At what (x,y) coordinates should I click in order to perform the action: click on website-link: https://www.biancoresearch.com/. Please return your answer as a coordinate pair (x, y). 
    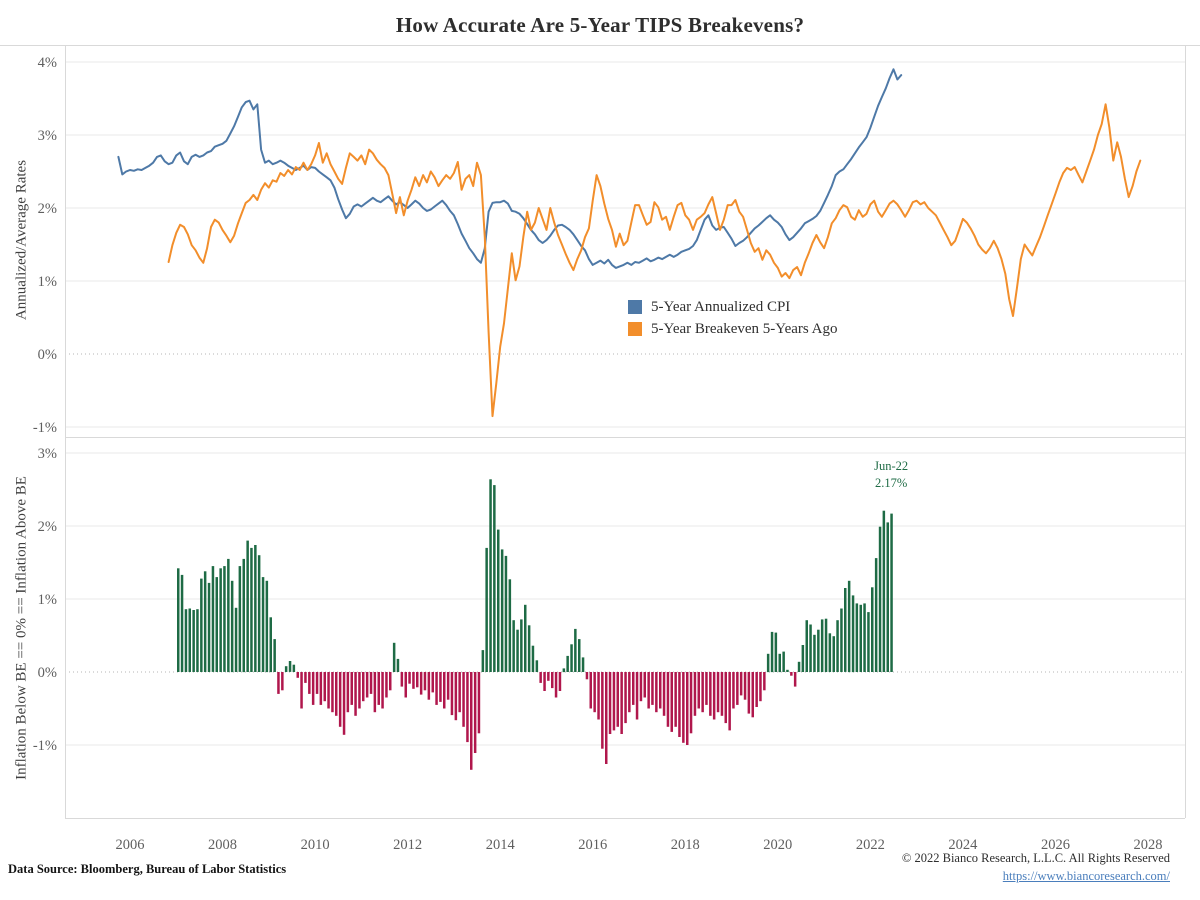
    Looking at the image, I should click on (1086, 876).